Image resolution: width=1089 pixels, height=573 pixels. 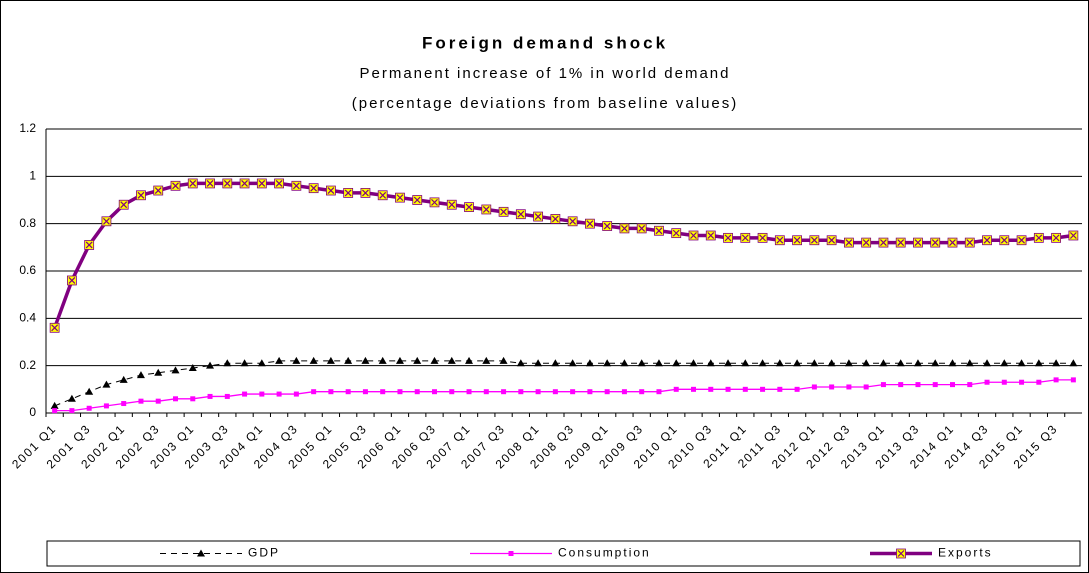 I want to click on chart-subtitle: Permanent increase of 1% in world demand, so click(x=545, y=73).